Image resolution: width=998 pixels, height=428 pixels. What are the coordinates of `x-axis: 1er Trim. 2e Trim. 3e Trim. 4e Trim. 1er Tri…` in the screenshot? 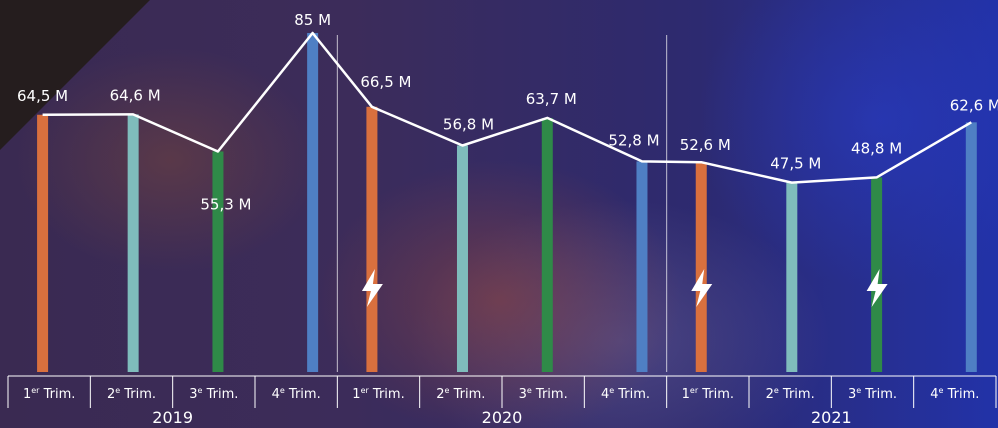 It's located at (502, 401).